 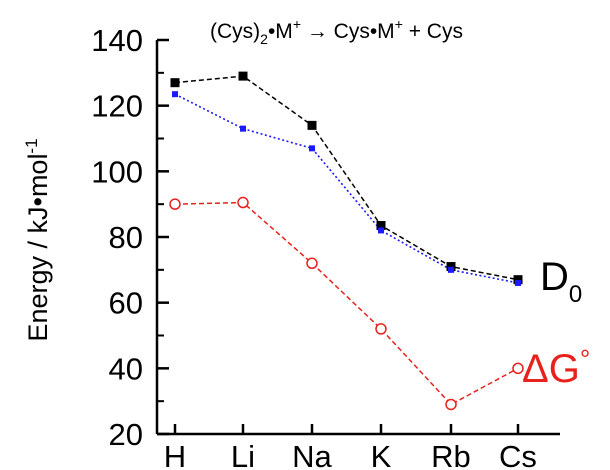 I want to click on data-point-s1-li, so click(x=243, y=128).